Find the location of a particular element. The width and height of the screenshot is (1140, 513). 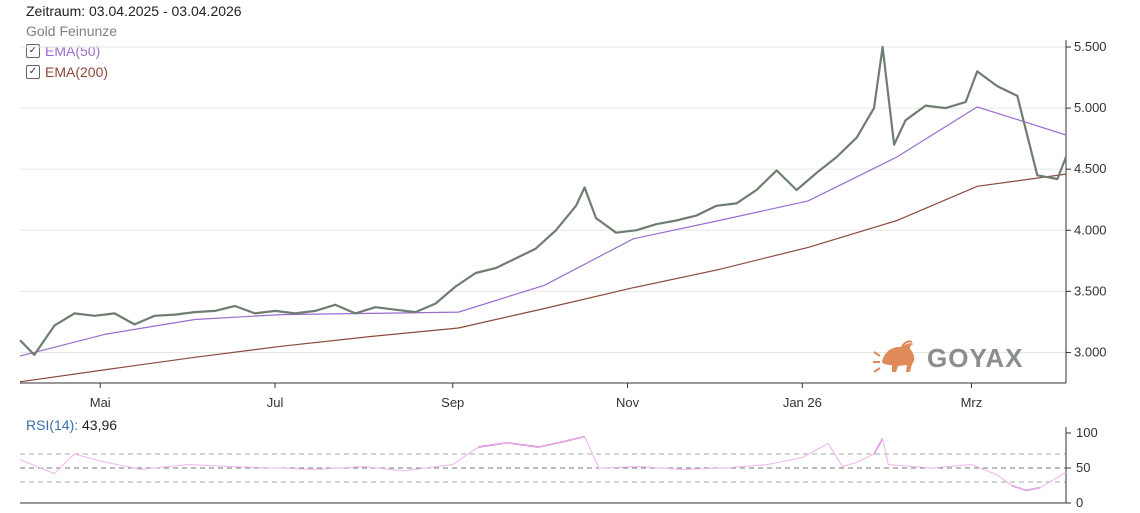

rsi-line is located at coordinates (543, 463).